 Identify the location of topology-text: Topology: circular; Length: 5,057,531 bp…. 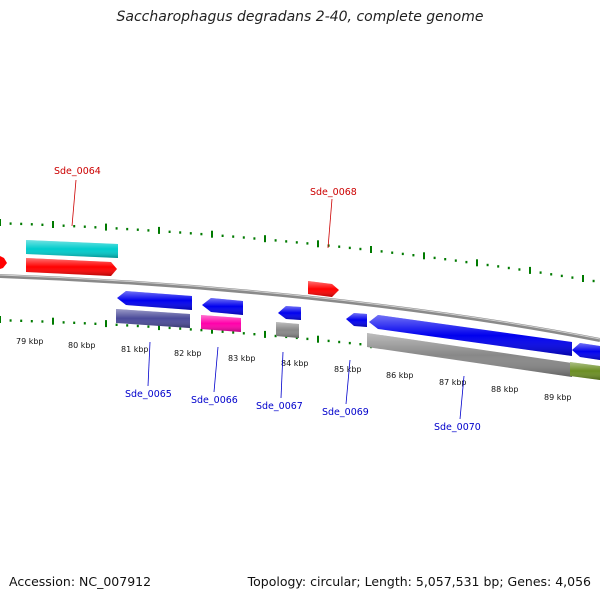
(419, 581).